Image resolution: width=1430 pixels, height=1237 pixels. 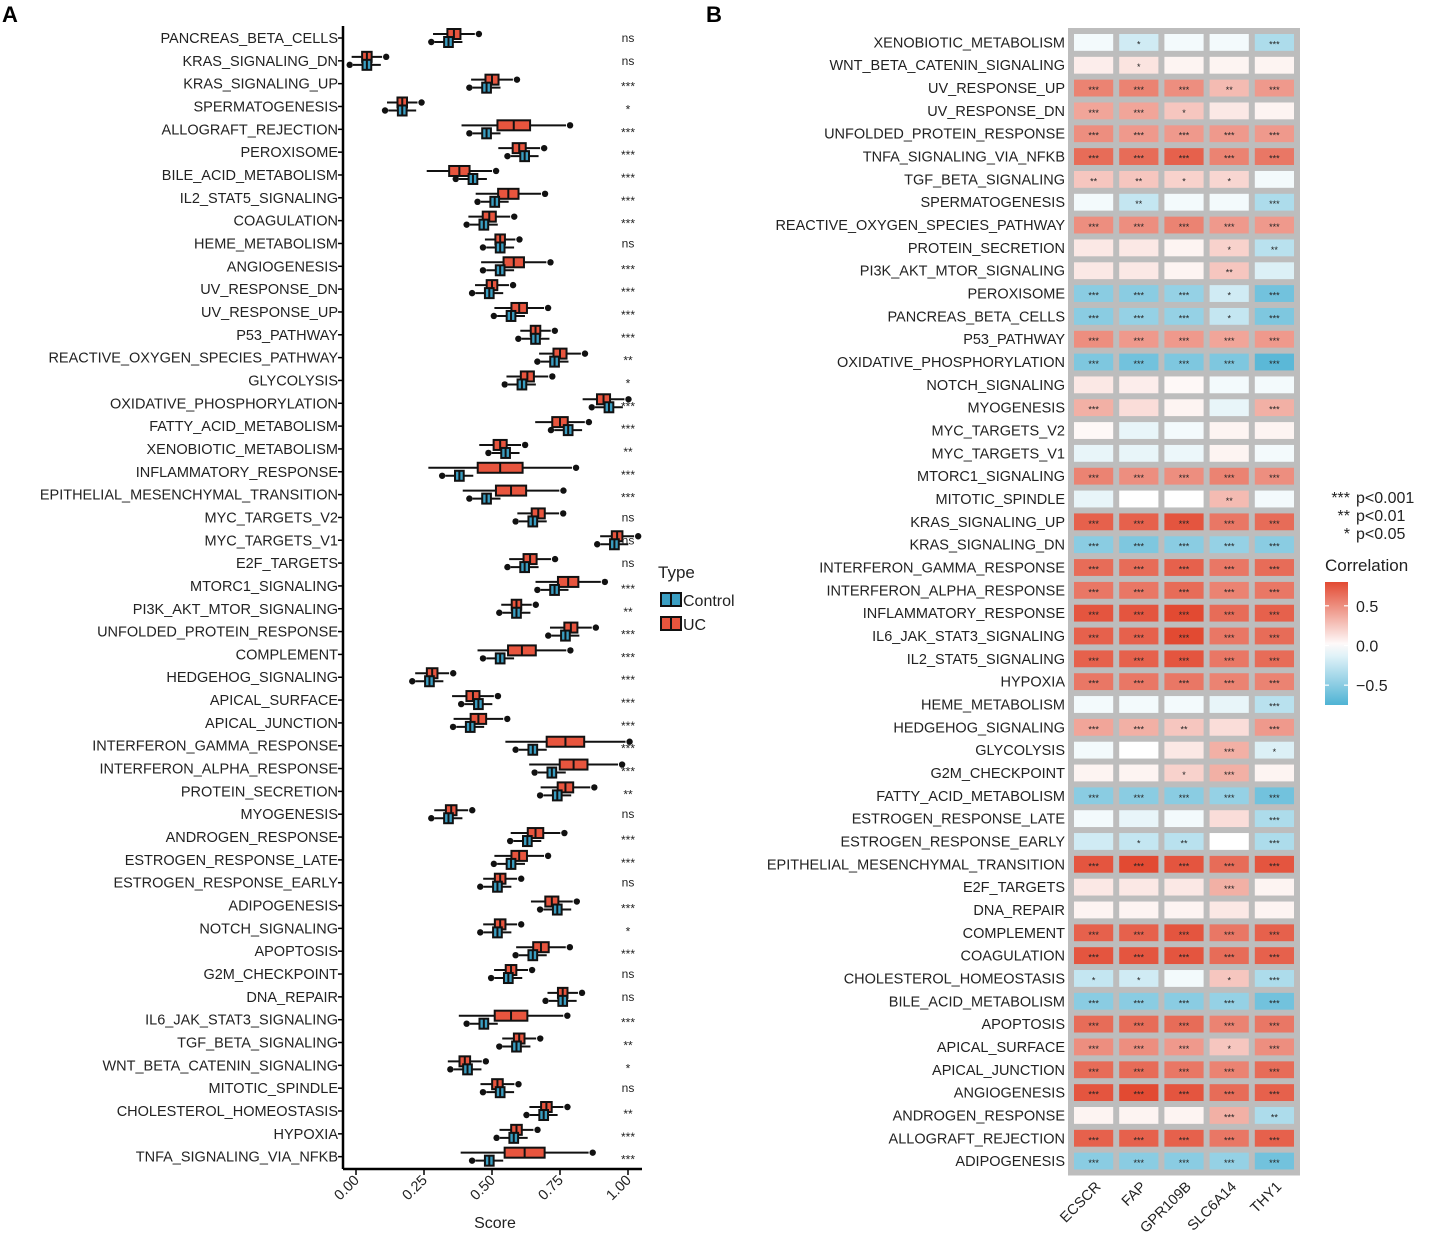 I want to click on box-row-dna-repair: DNA_REPAIR ns, so click(x=440, y=996).